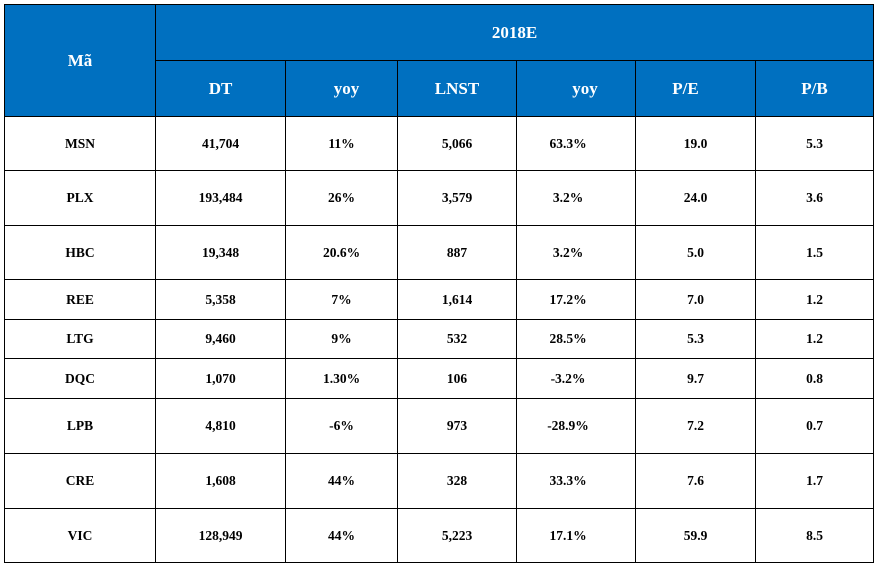  I want to click on pb-cell: 1.5, so click(814, 252).